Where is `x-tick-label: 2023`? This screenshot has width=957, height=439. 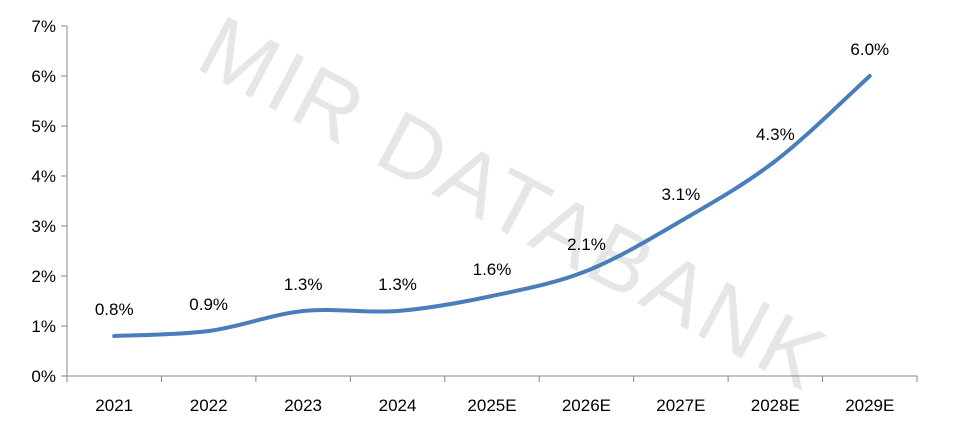 x-tick-label: 2023 is located at coordinates (303, 405).